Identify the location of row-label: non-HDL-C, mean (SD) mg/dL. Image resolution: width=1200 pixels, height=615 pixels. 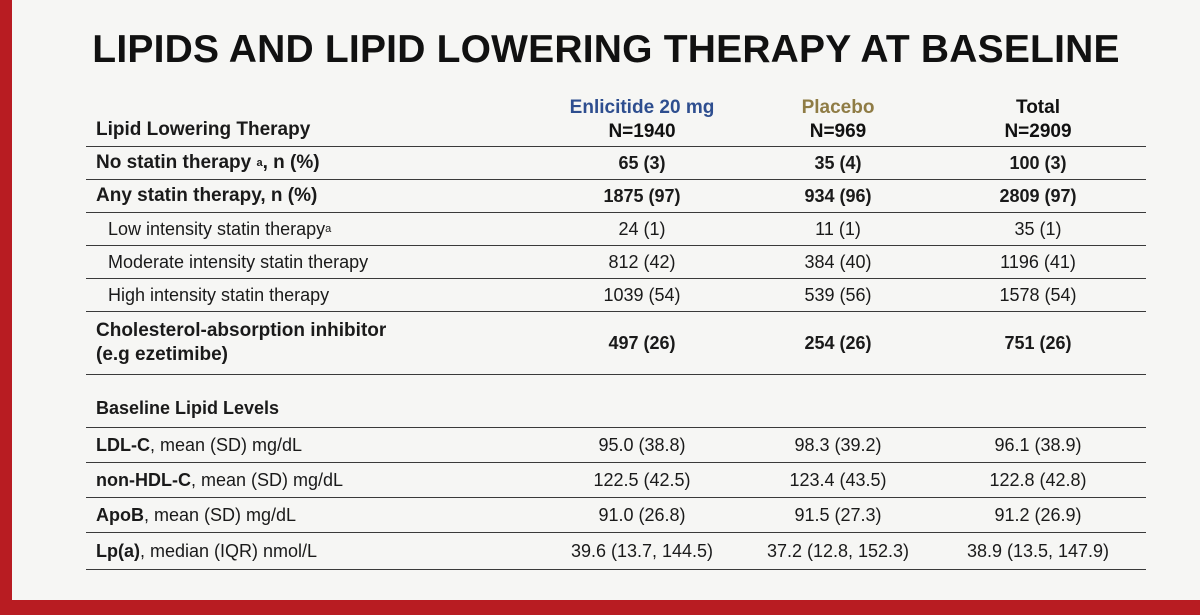
(219, 480).